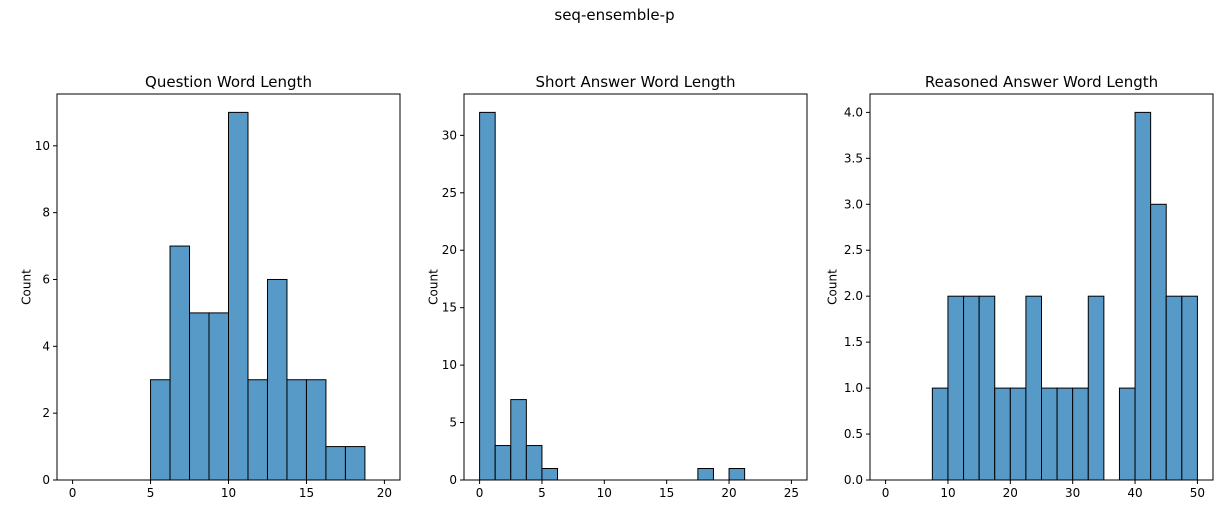  What do you see at coordinates (853, 388) in the screenshot?
I see `y-tick-label: 1.0` at bounding box center [853, 388].